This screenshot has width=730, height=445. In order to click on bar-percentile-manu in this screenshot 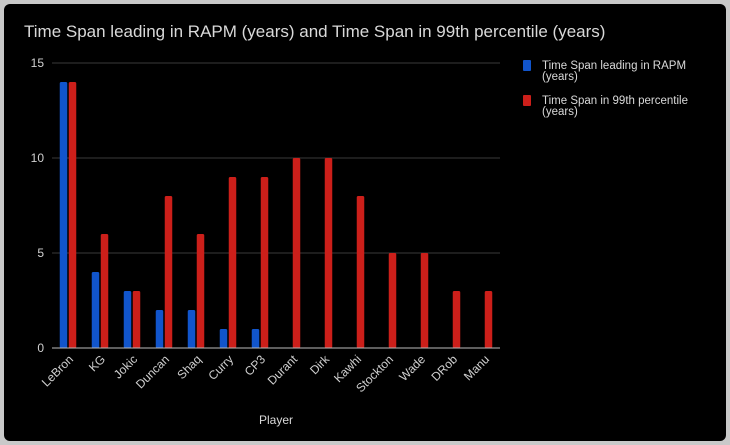, I will do `click(488, 319)`.